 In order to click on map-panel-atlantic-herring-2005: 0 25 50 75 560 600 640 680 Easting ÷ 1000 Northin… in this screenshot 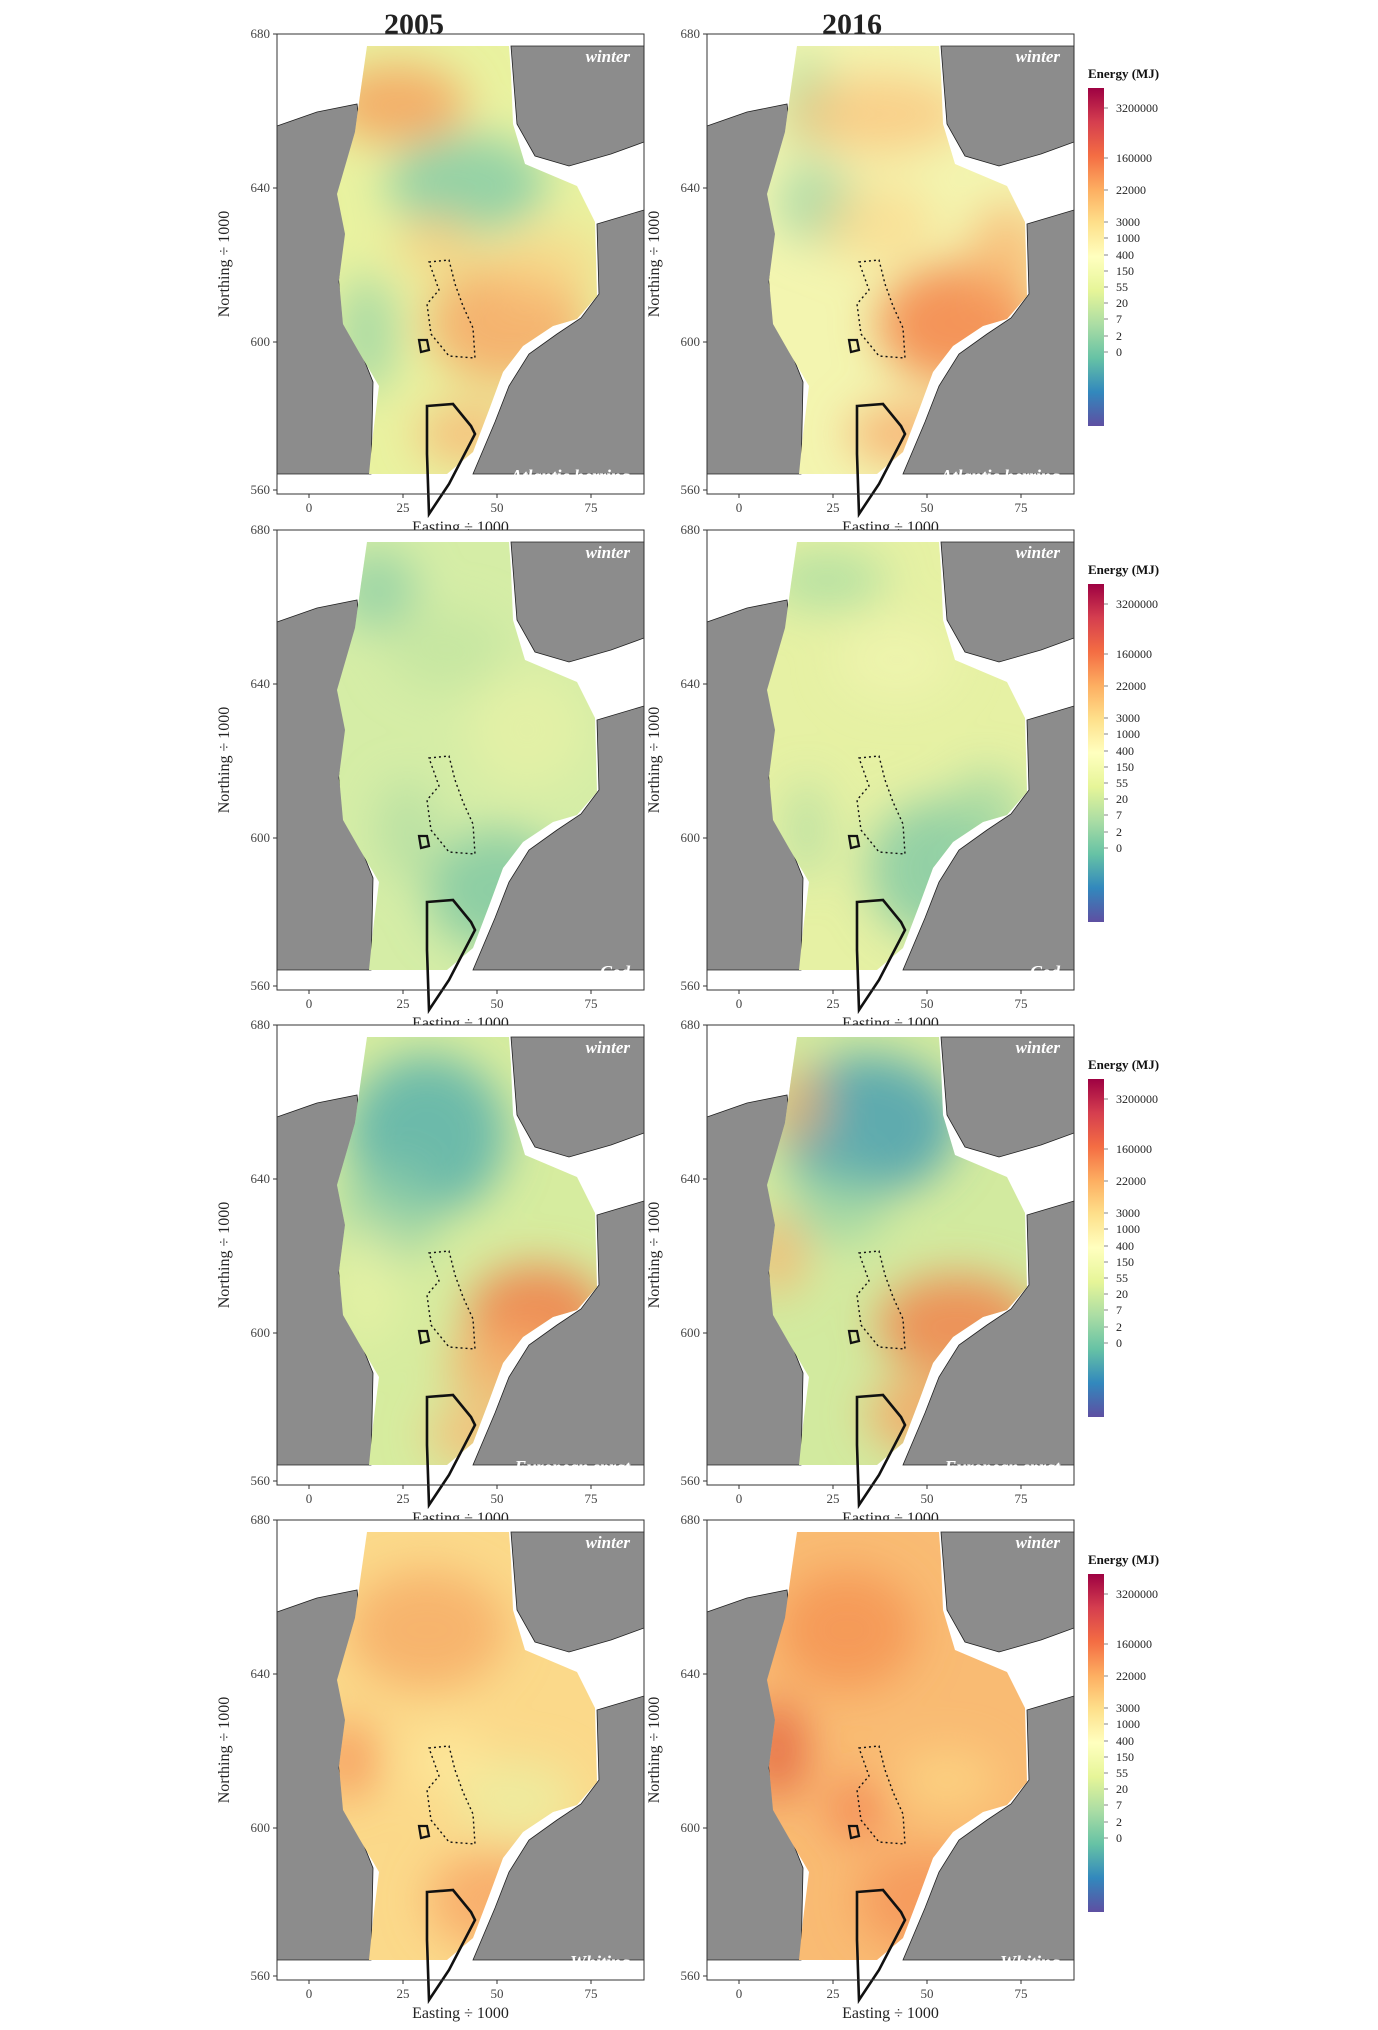, I will do `click(425, 279)`.